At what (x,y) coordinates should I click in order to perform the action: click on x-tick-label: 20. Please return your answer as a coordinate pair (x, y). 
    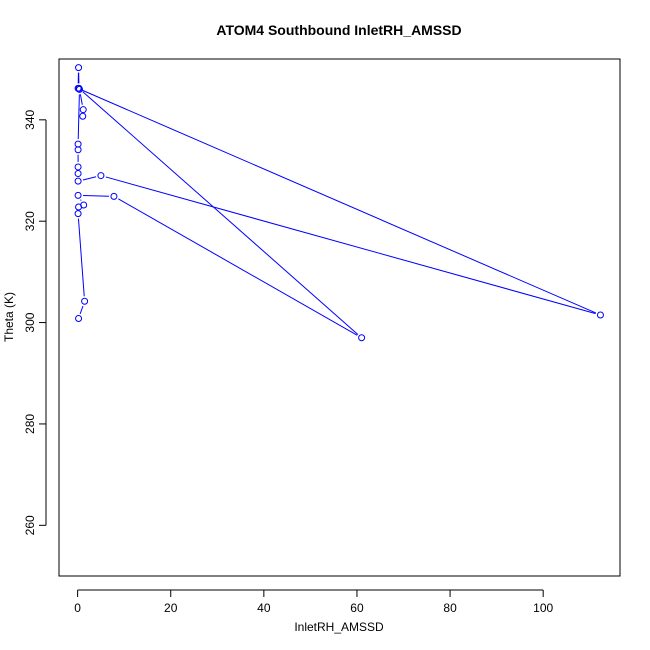
    Looking at the image, I should click on (171, 608).